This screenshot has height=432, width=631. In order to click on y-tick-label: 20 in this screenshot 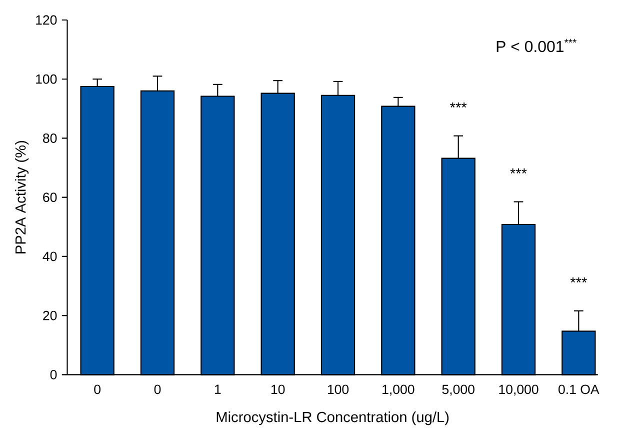, I will do `click(50, 315)`.